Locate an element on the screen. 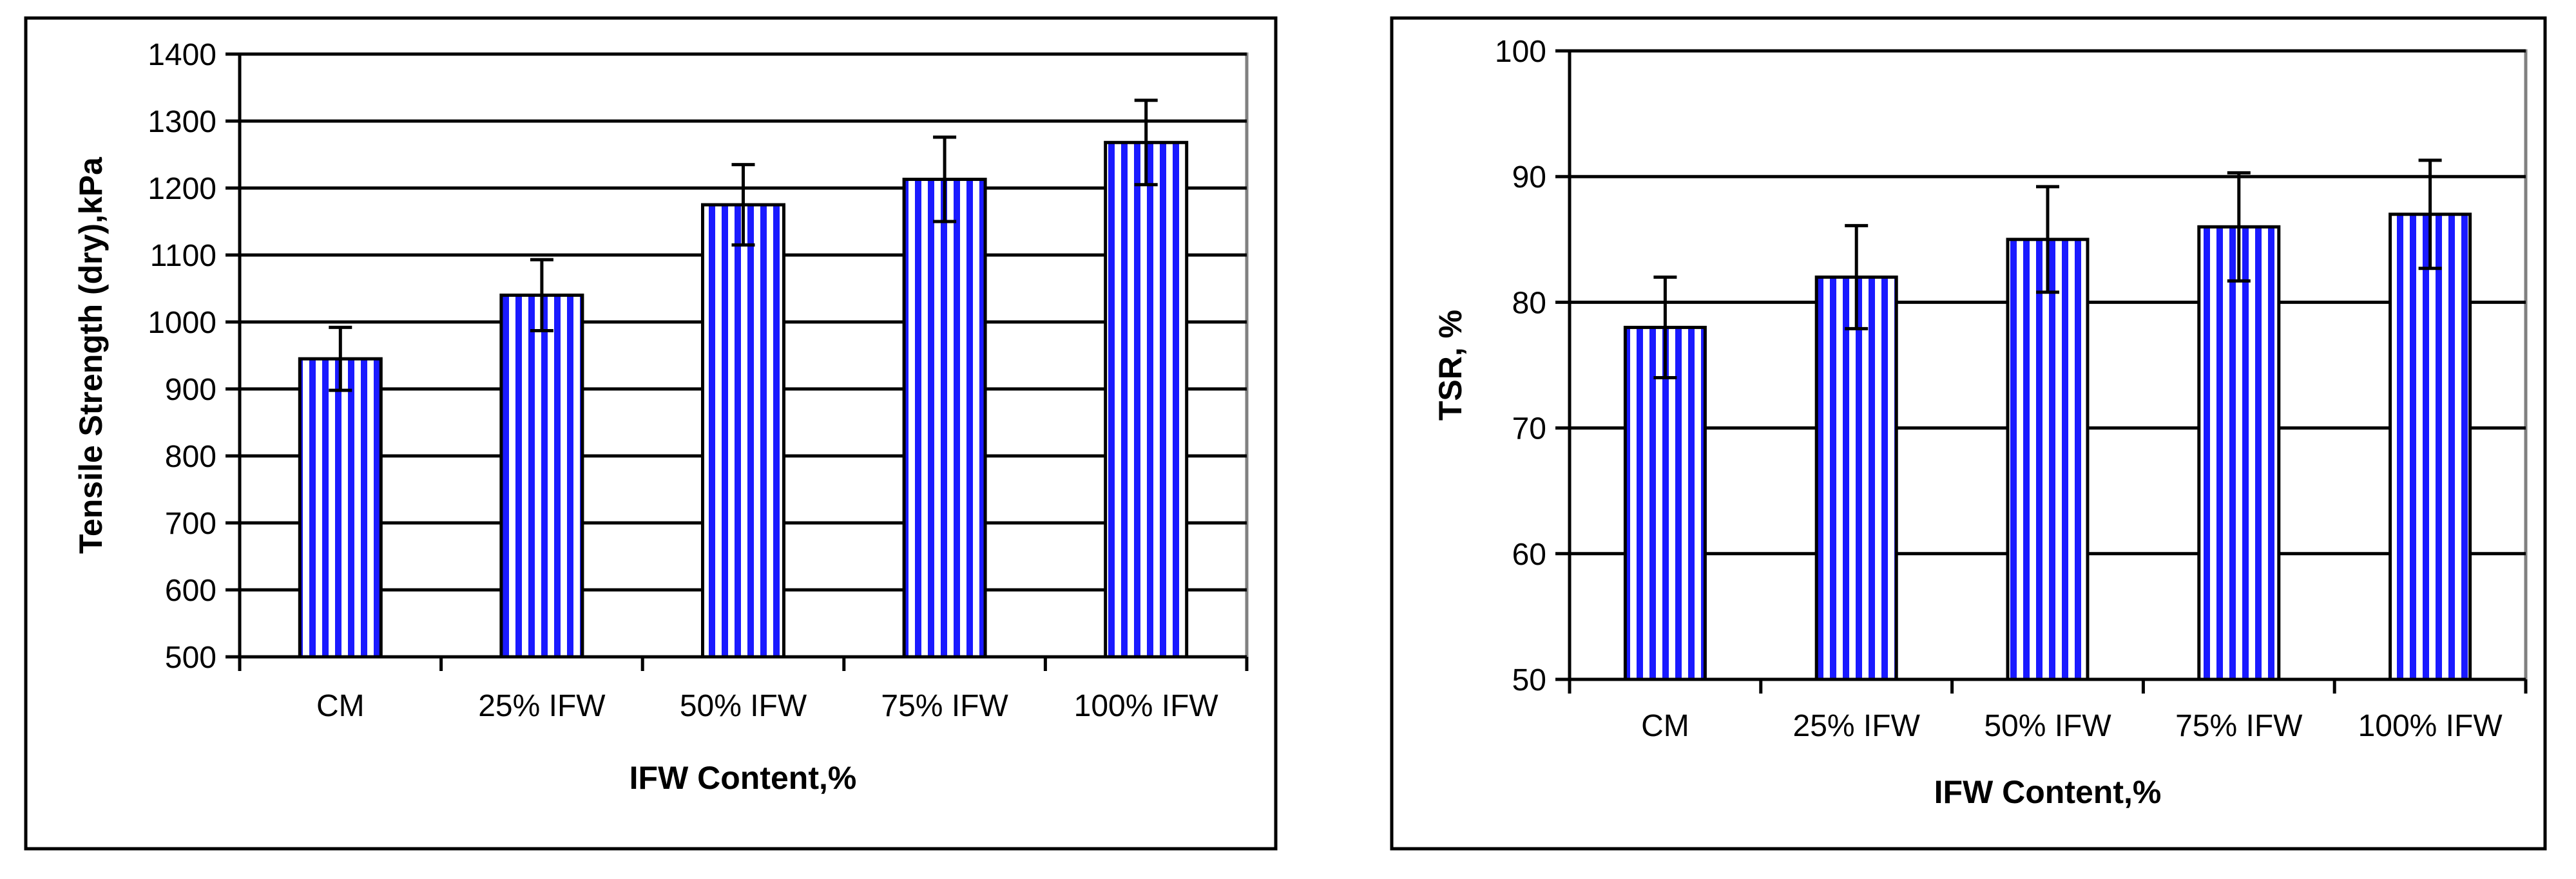 This screenshot has width=2576, height=879. chart-1-x-tick-labels: CM 25% IFW 50% IFW 75% IFW 100% IFW is located at coordinates (767, 706).